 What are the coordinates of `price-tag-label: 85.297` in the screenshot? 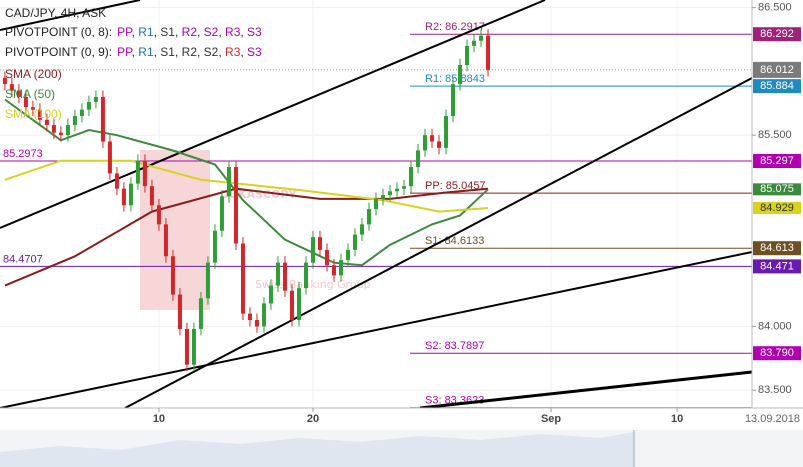 It's located at (777, 161).